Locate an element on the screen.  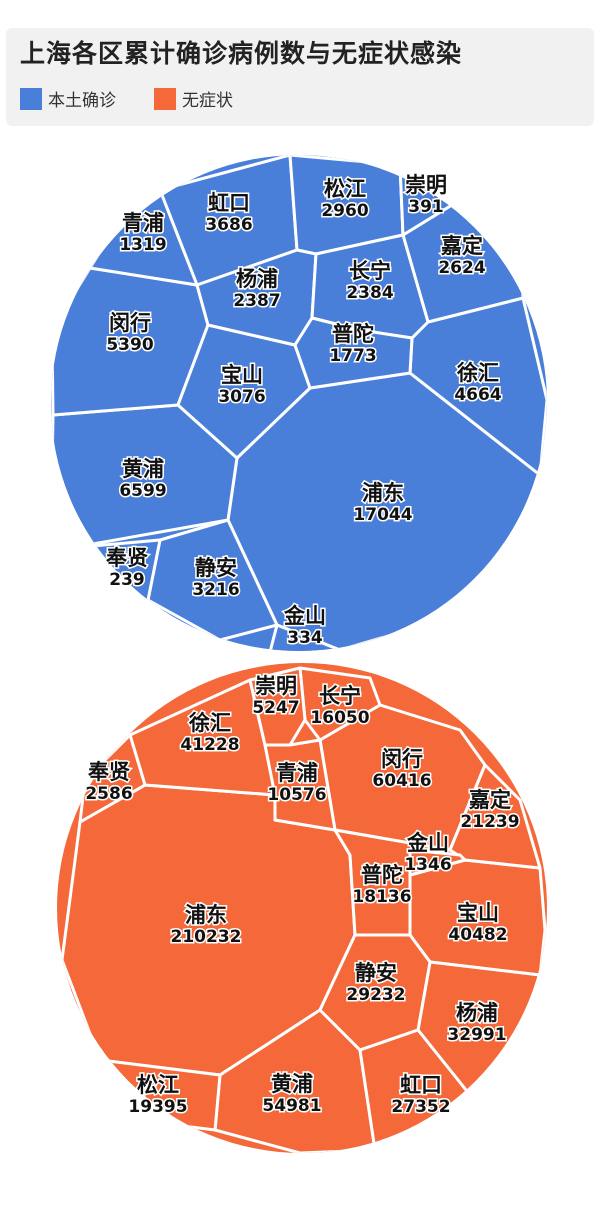
cell-label-value: 239 is located at coordinates (127, 580).